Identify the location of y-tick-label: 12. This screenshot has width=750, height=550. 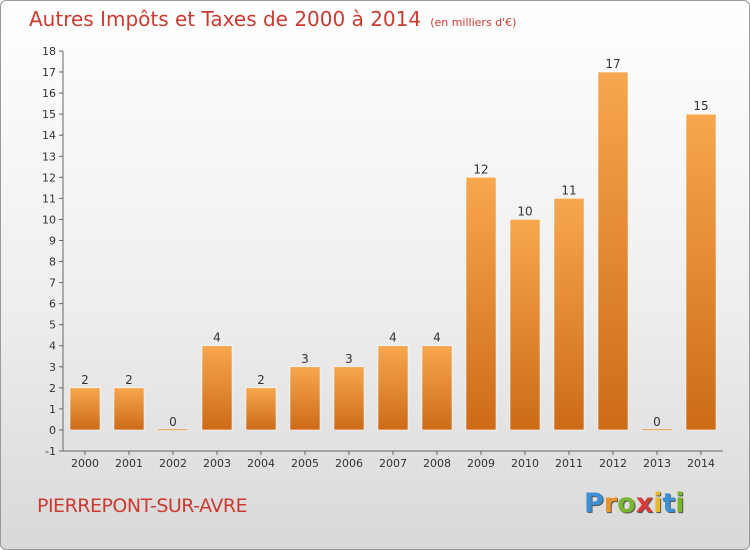
(49, 177).